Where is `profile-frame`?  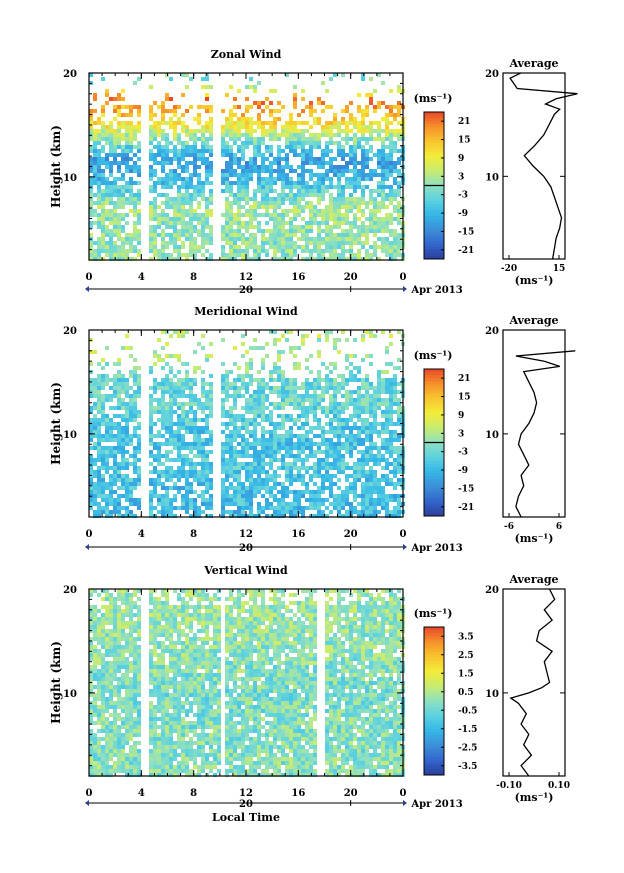
profile-frame is located at coordinates (534, 423).